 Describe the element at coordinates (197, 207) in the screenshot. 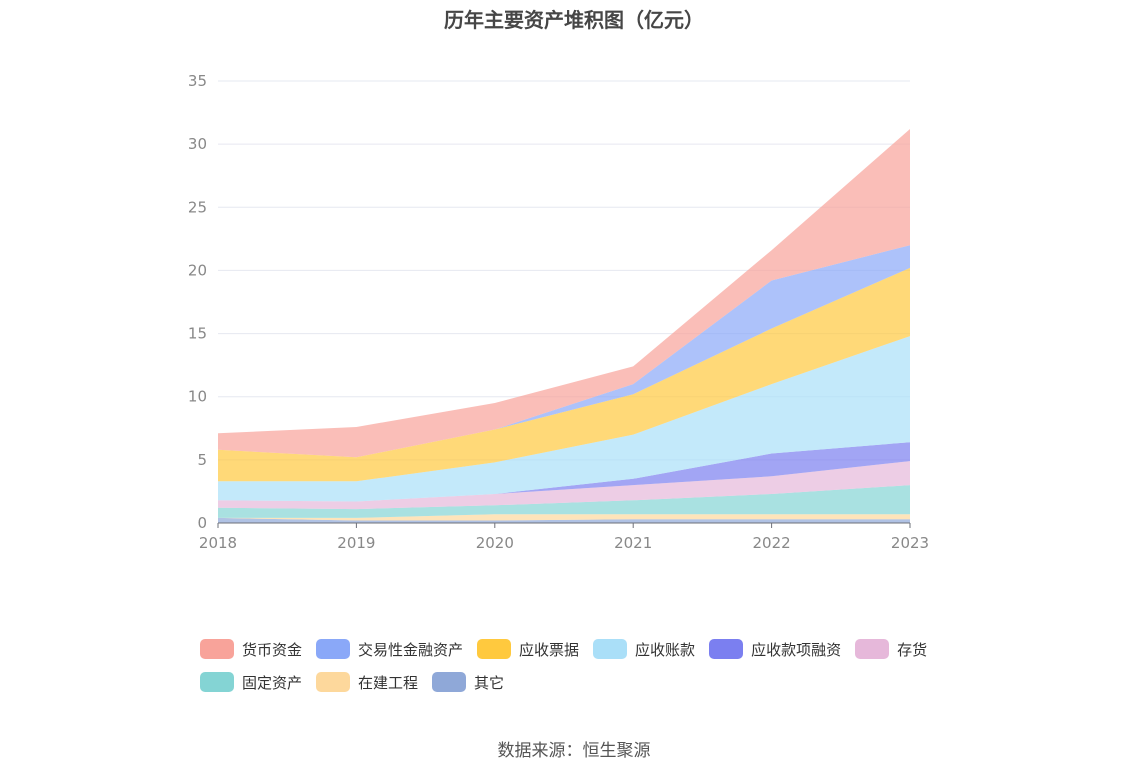

I see `y-tick-label: 25` at that location.